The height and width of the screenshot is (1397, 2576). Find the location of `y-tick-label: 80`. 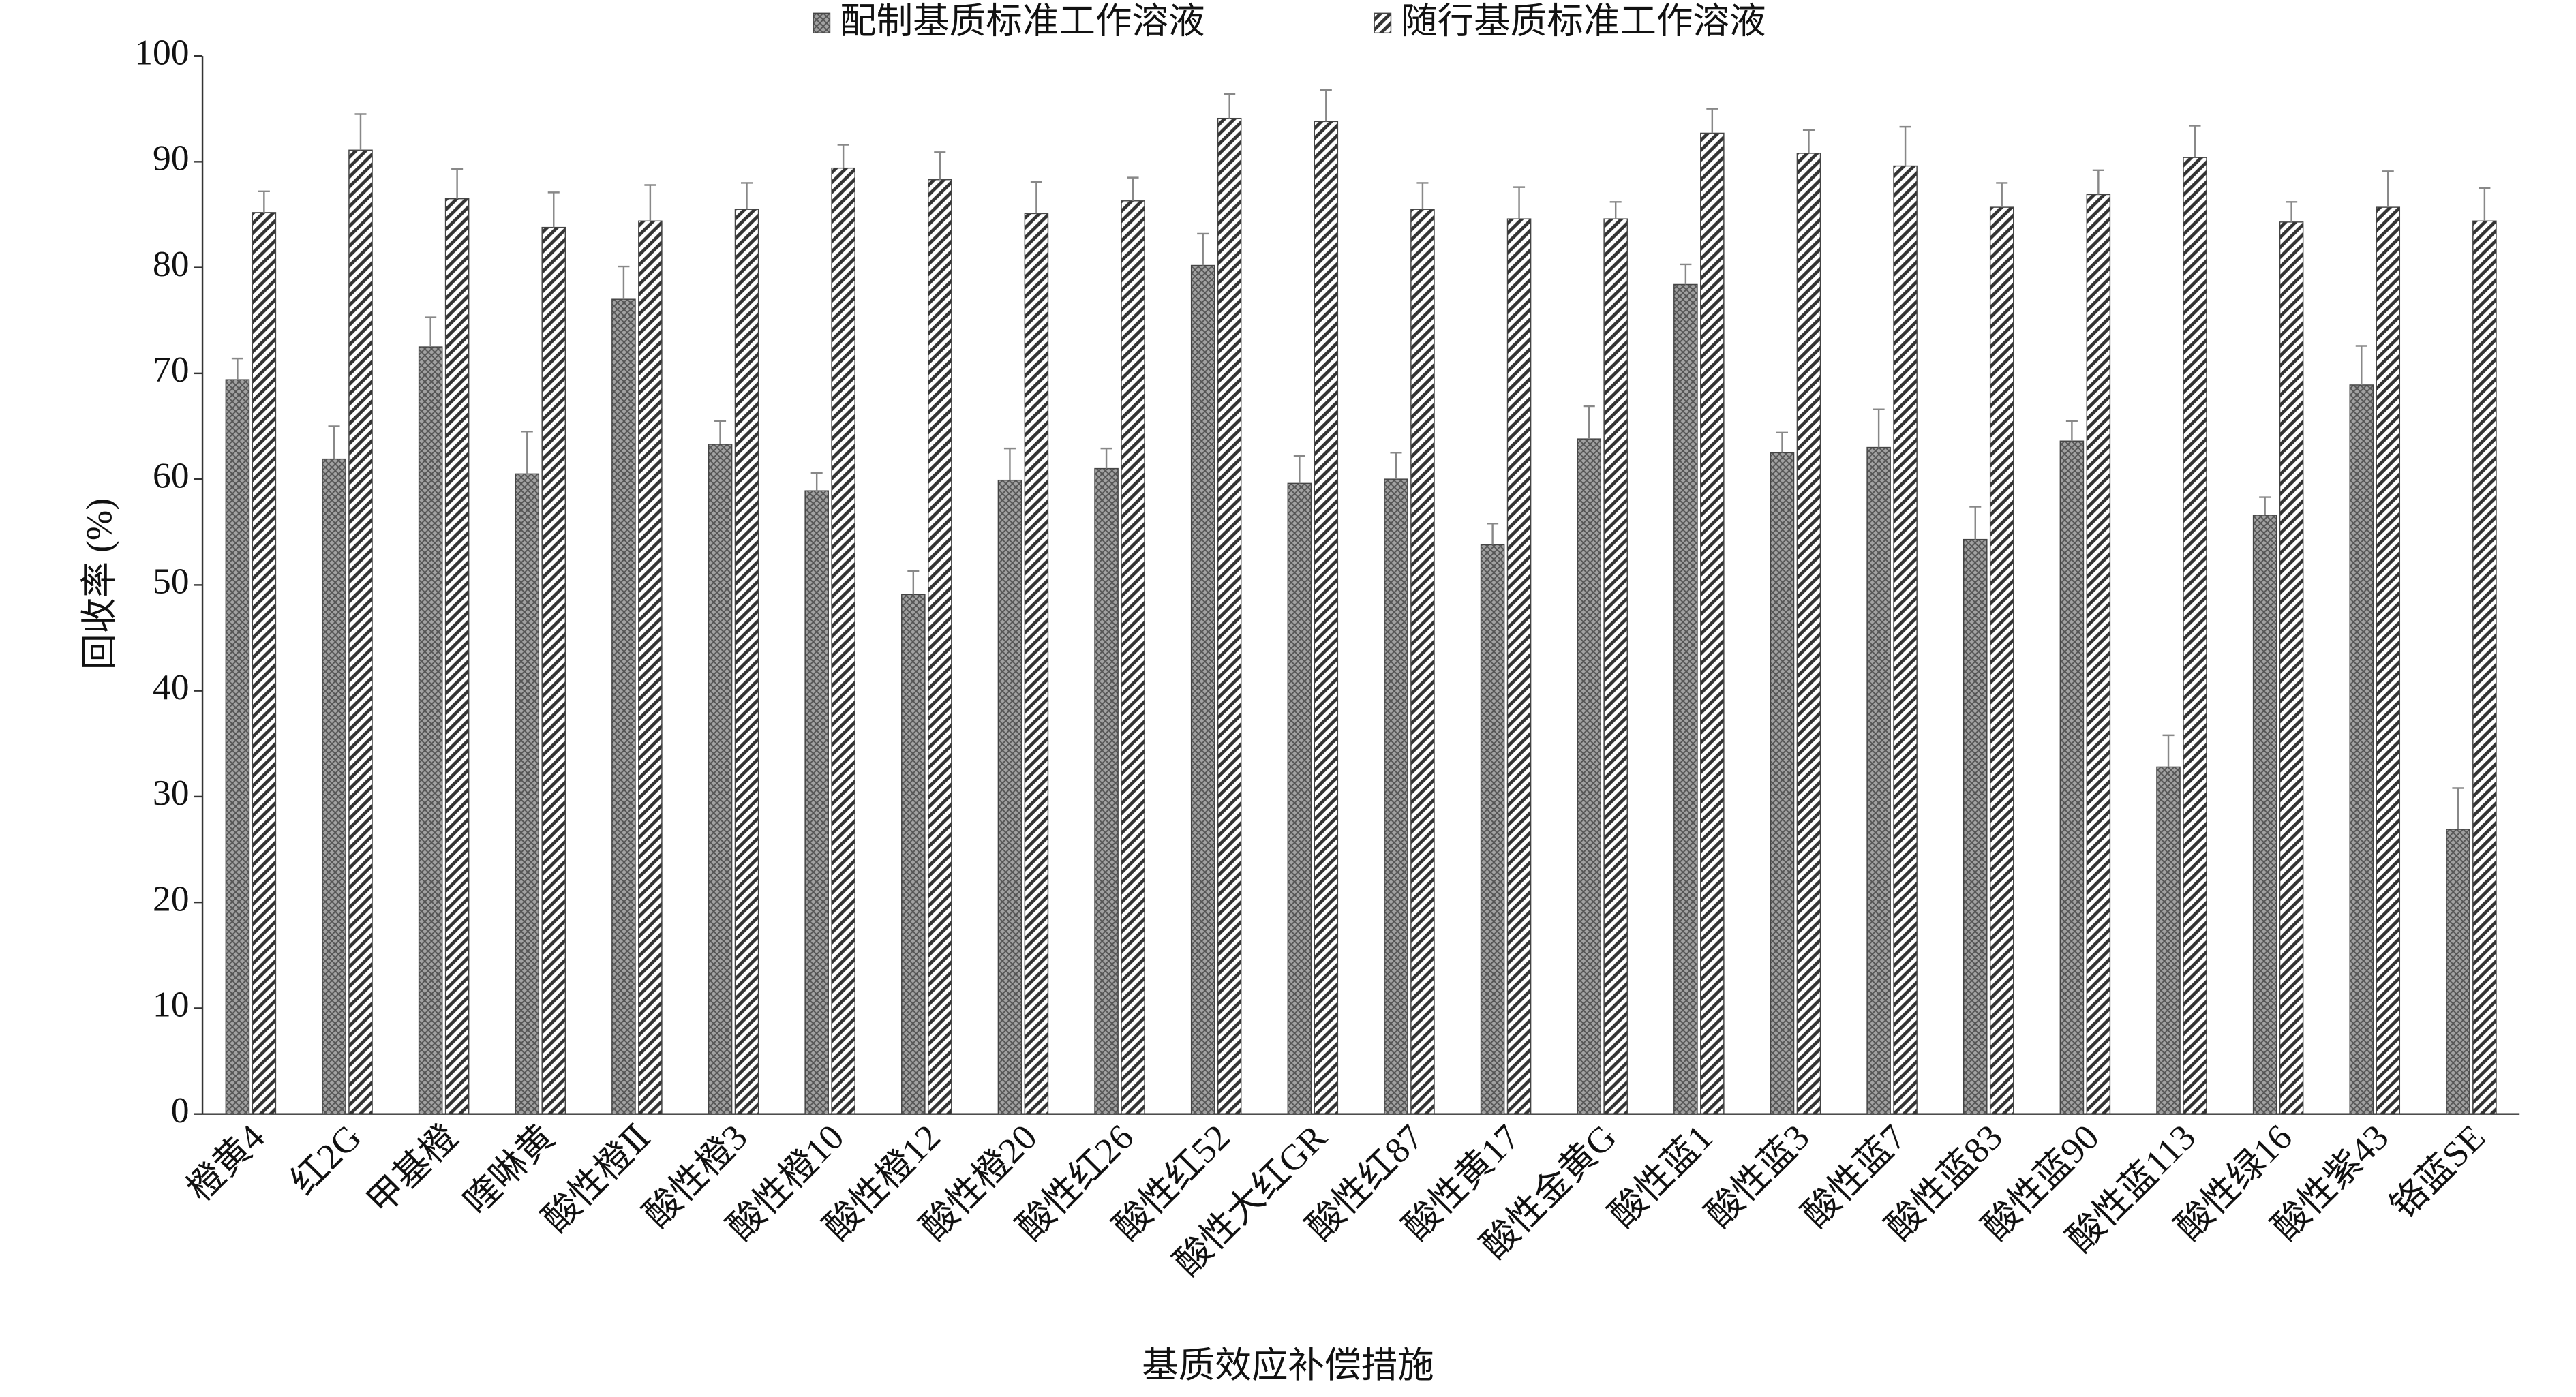

y-tick-label: 80 is located at coordinates (172, 263).